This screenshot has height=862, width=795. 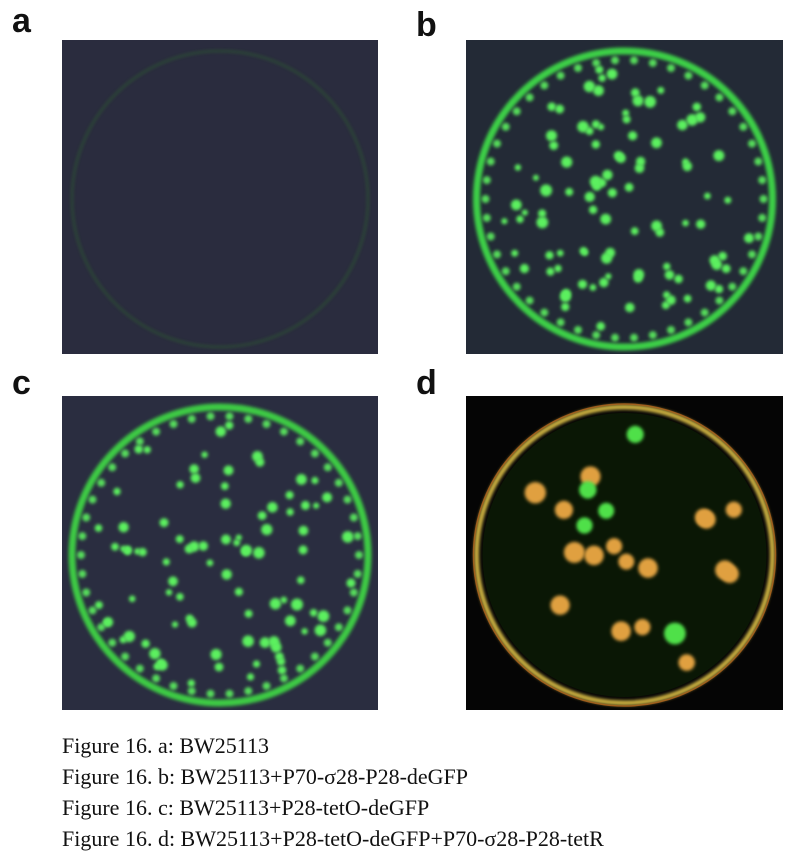 What do you see at coordinates (624, 197) in the screenshot?
I see `petri-dish-photo-b` at bounding box center [624, 197].